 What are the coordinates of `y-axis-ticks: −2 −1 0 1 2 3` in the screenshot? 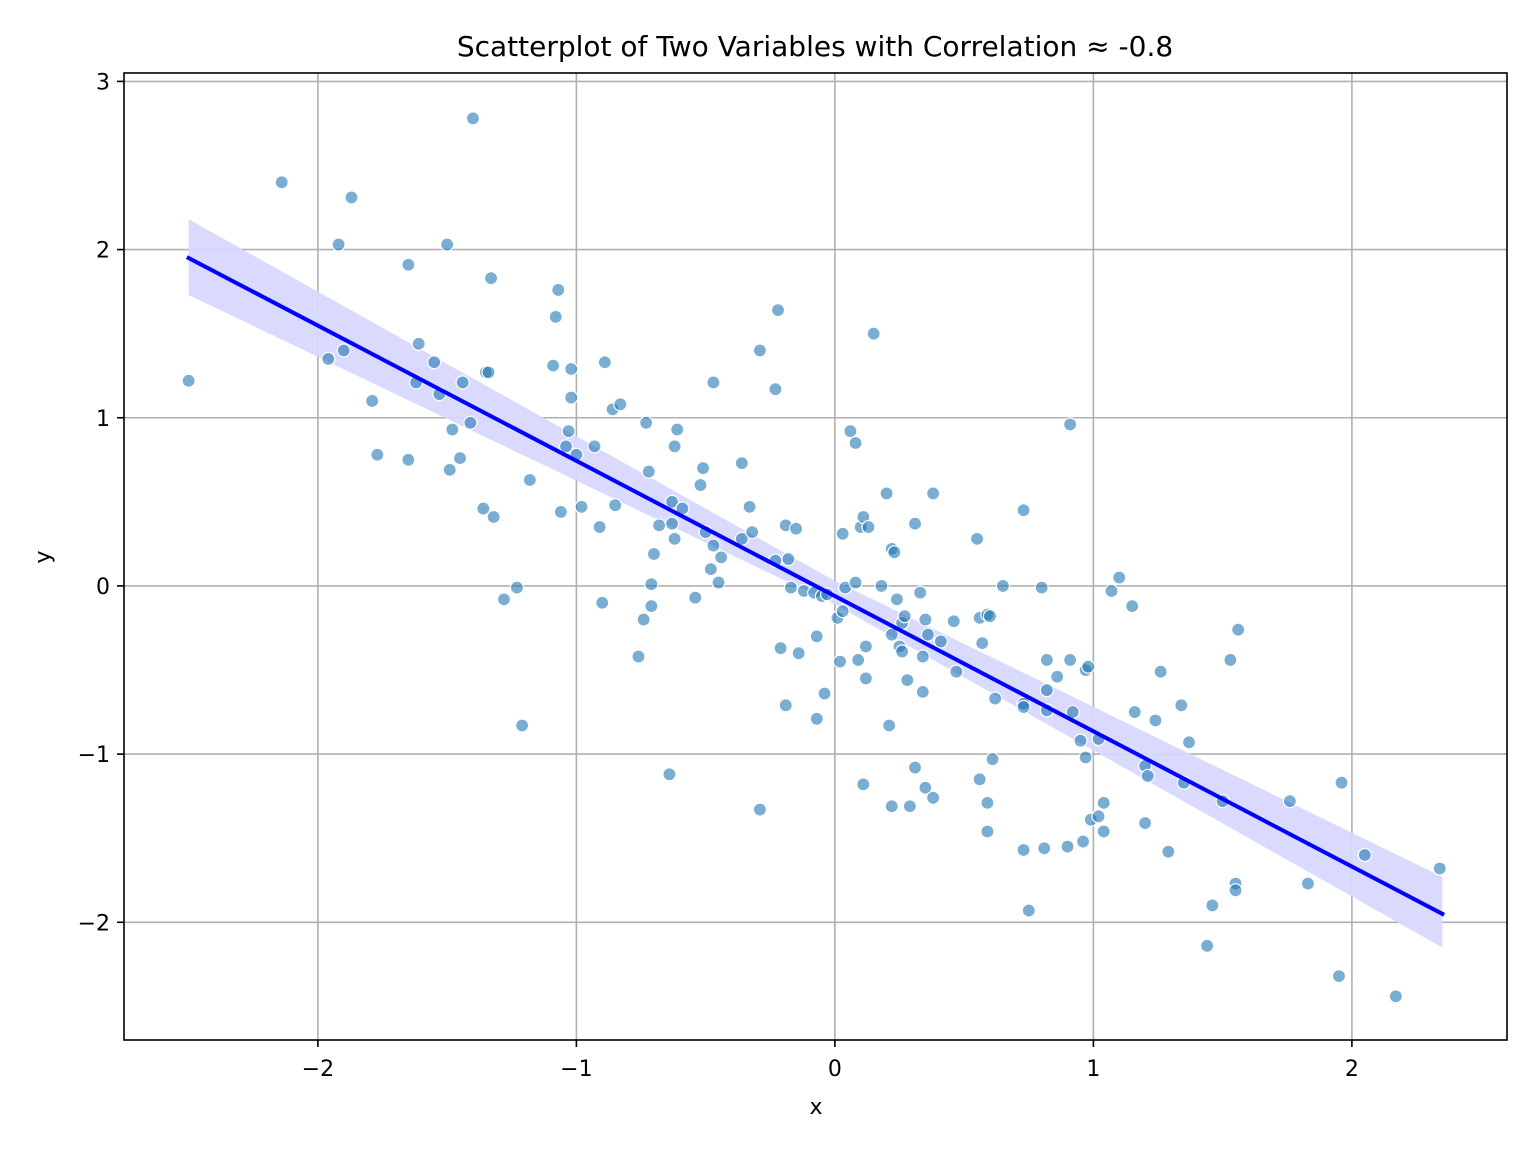 It's located at (101, 503).